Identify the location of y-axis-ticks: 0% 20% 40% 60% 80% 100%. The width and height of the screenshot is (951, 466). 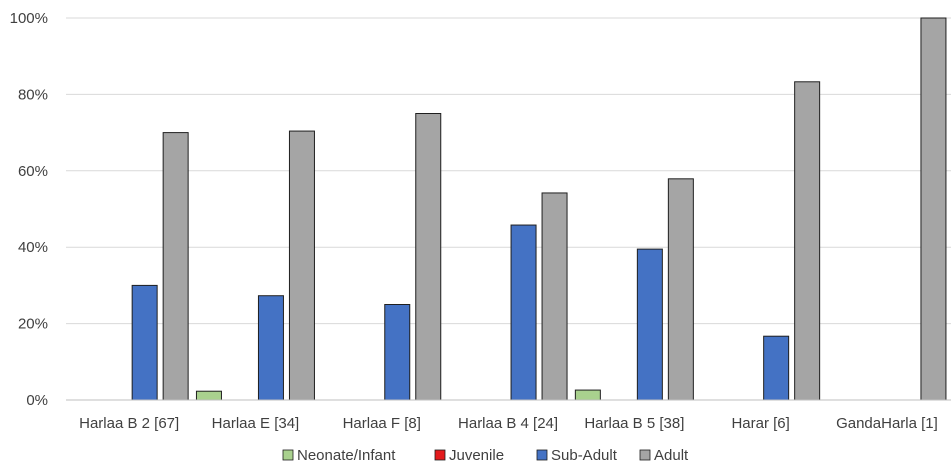
(29, 209).